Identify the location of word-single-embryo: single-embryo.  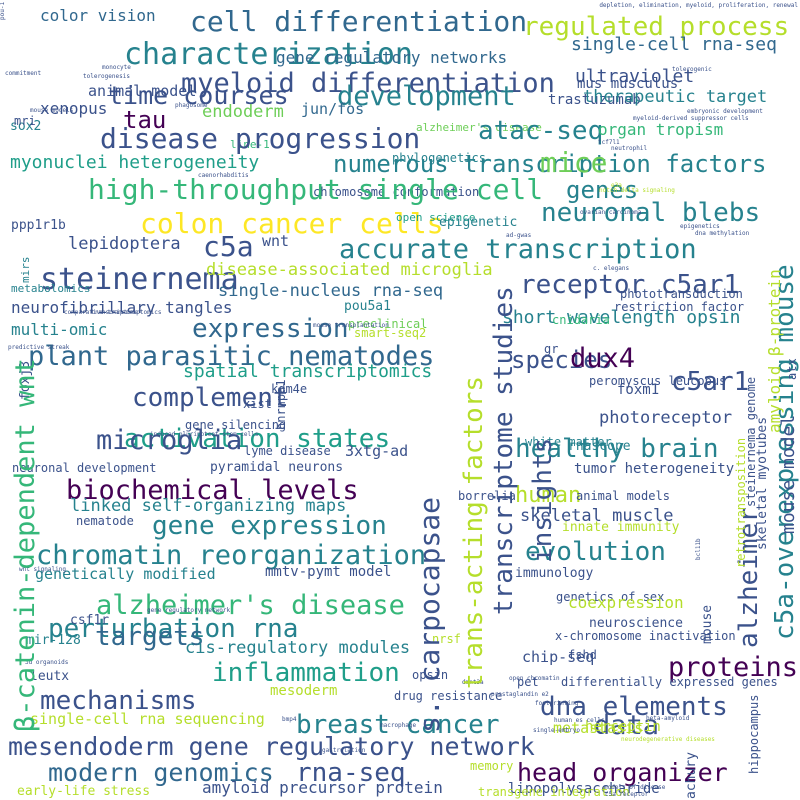
(556, 730).